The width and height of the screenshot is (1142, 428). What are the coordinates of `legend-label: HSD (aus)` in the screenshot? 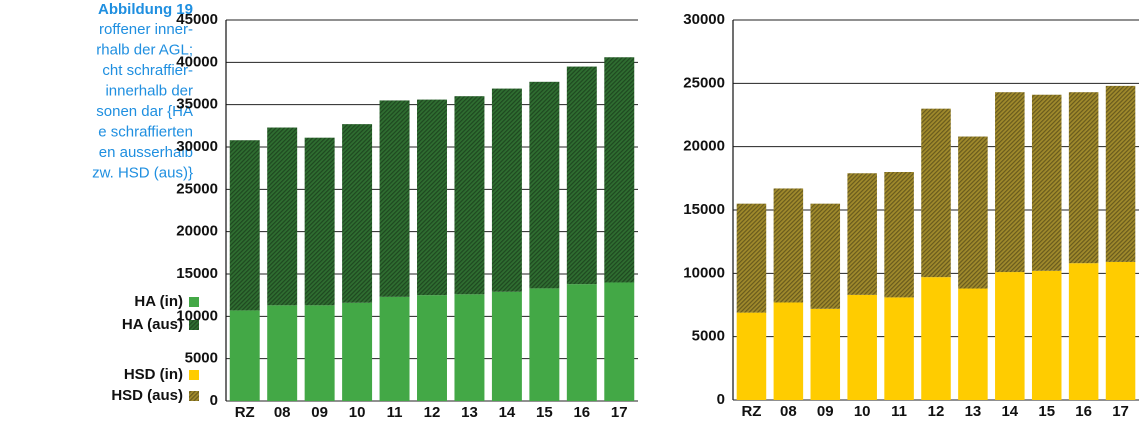 It's located at (147, 395).